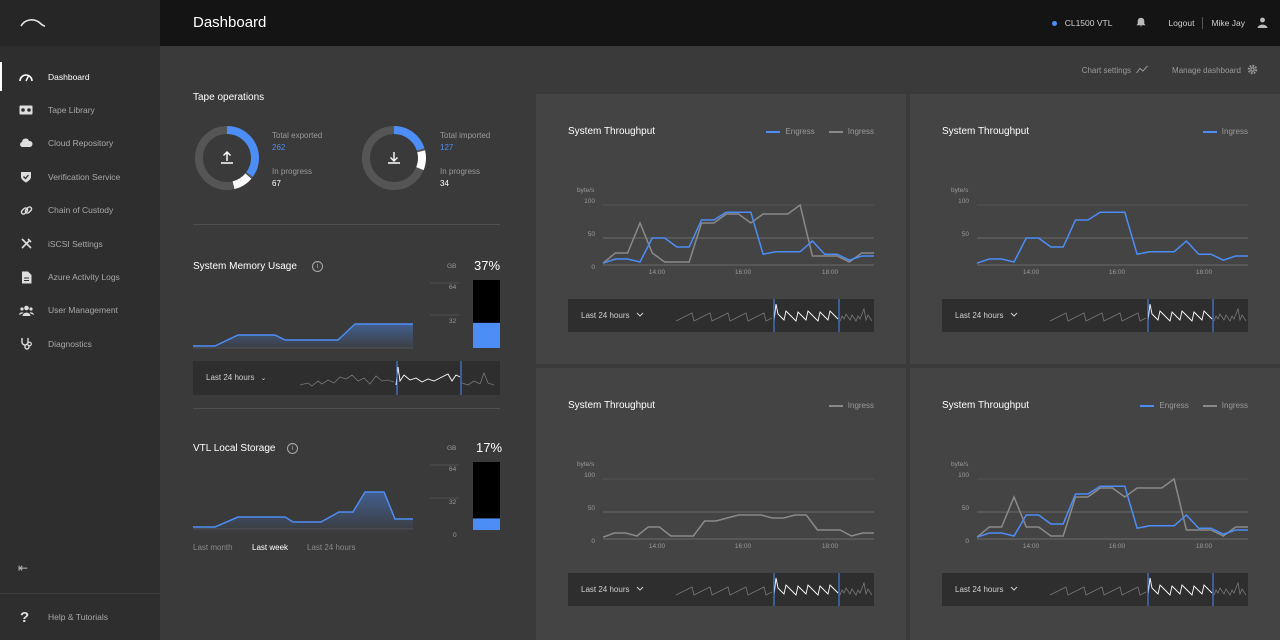  What do you see at coordinates (657, 272) in the screenshot?
I see `x-tick-label: 14:00` at bounding box center [657, 272].